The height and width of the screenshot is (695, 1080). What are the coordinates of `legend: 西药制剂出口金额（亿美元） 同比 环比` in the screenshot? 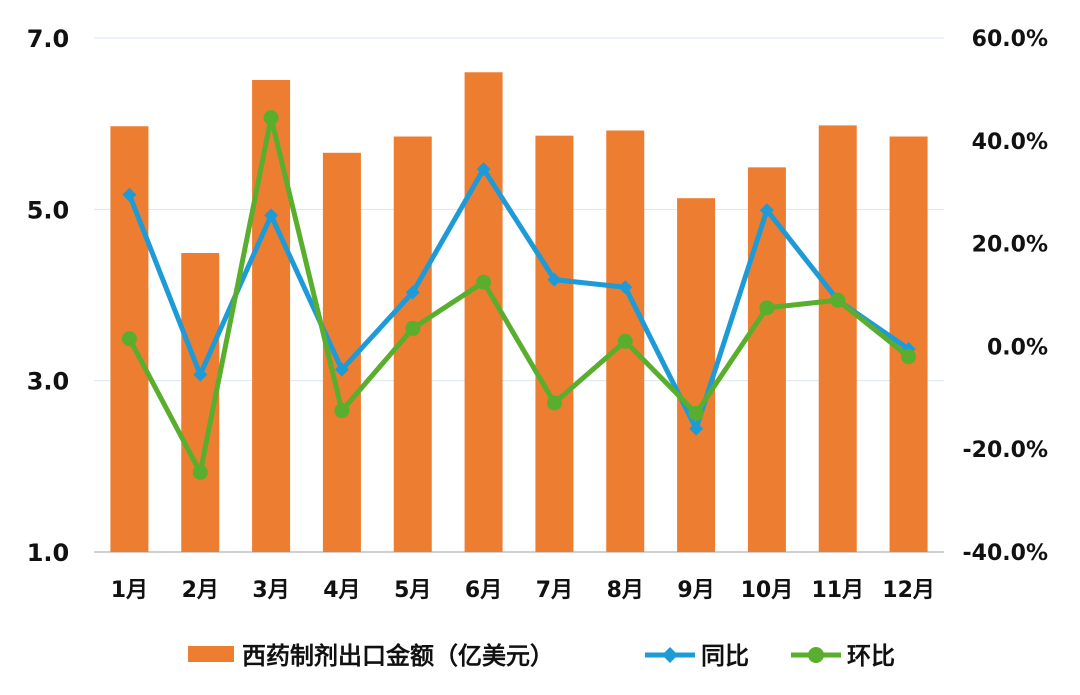 It's located at (541, 656).